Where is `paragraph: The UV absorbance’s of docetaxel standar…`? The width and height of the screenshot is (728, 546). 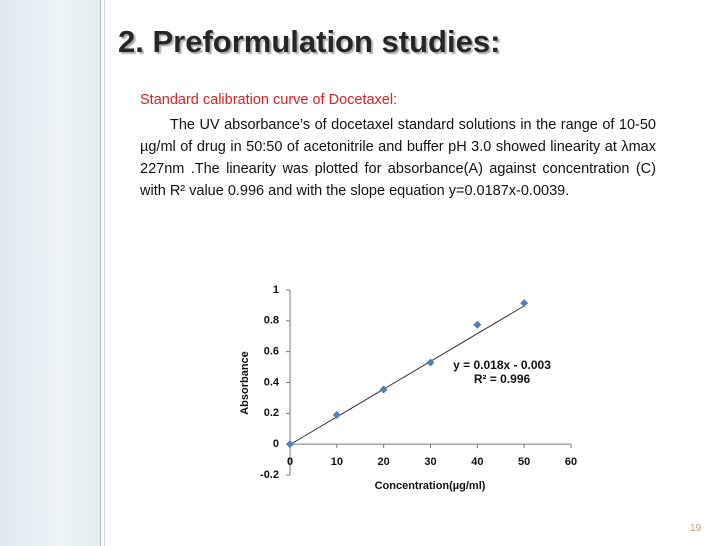 paragraph: The UV absorbance’s of docetaxel standar… is located at coordinates (398, 158).